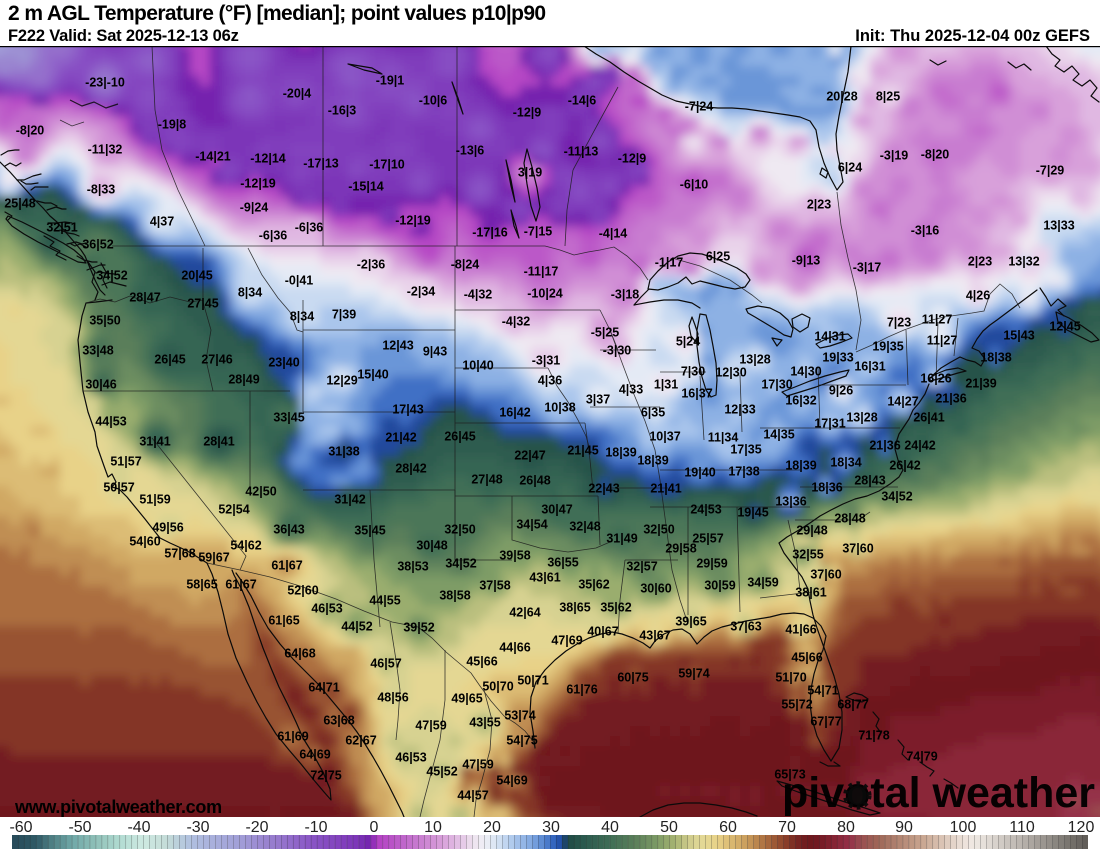  I want to click on svg-text: 52|60, so click(302, 591).